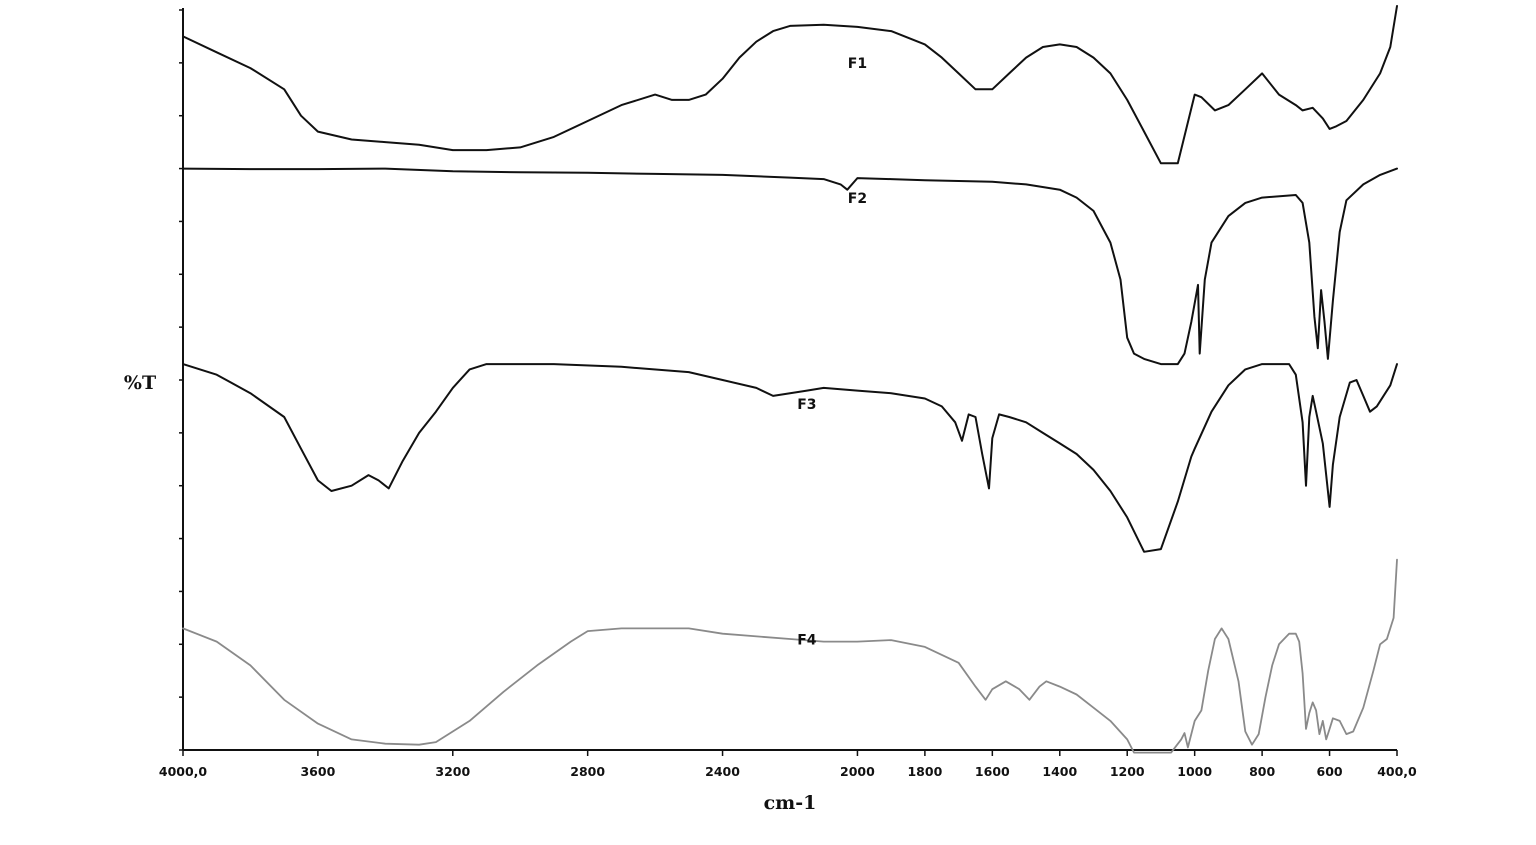  Describe the element at coordinates (857, 199) in the screenshot. I see `series-label-f2: F2` at that location.